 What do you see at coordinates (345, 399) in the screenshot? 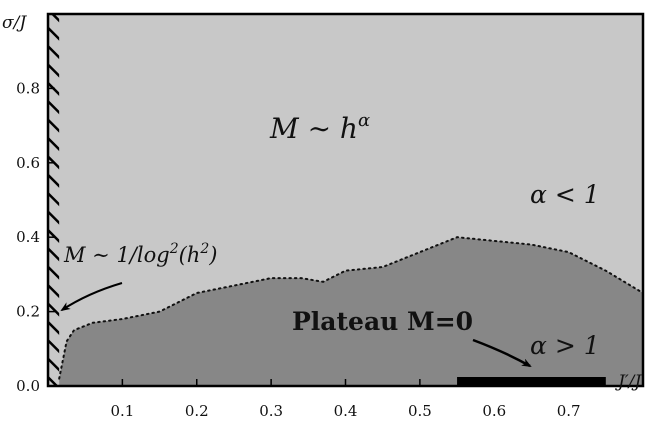
I see `x-axis-ticks: 0.1 0.2 0.3 0.4 0.5 0.6 0.7` at bounding box center [345, 399].